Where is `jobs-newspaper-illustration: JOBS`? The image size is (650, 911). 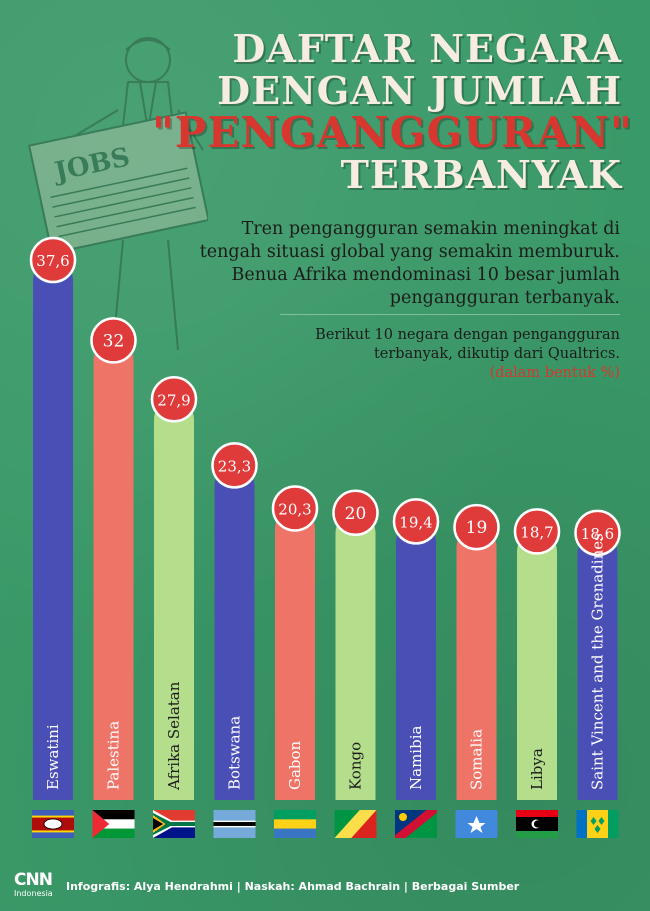
jobs-newspaper-illustration: JOBS is located at coordinates (118, 193).